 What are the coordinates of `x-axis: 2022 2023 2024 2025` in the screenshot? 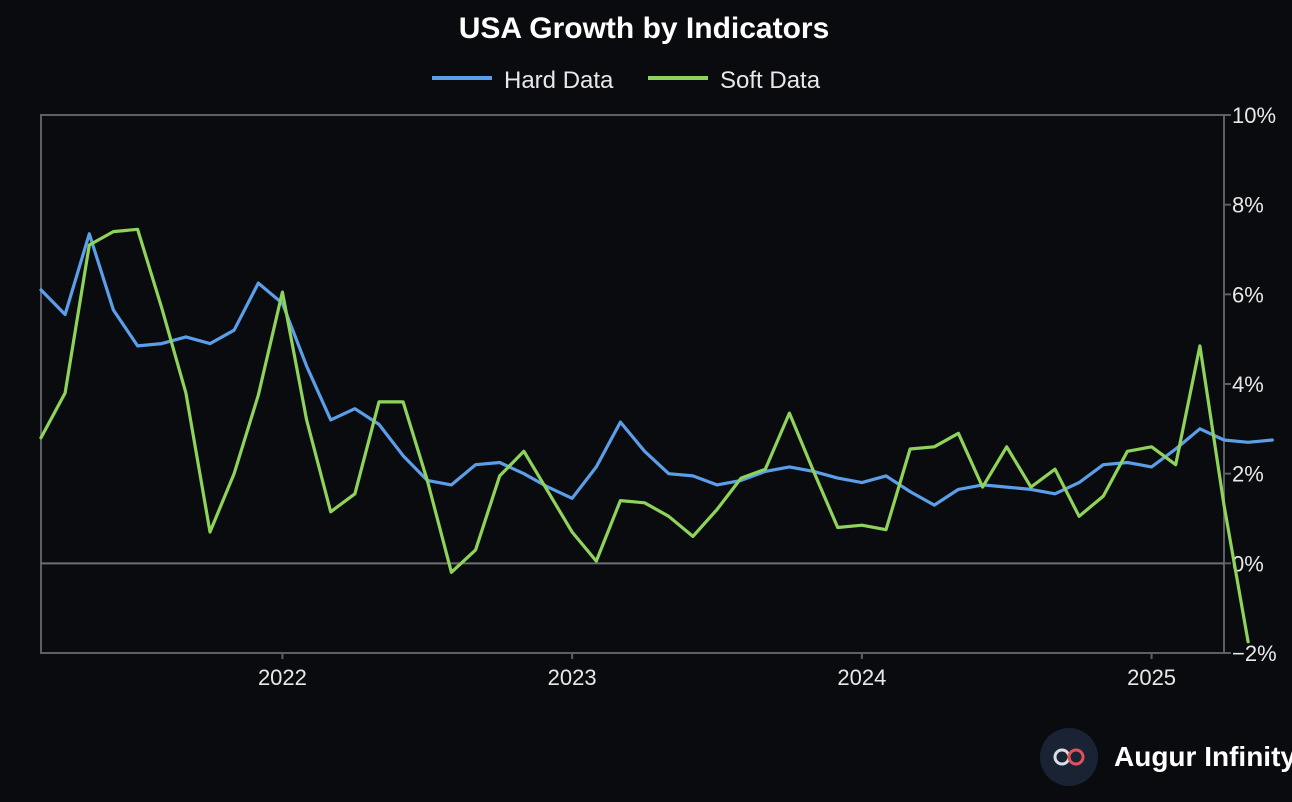 It's located at (717, 671).